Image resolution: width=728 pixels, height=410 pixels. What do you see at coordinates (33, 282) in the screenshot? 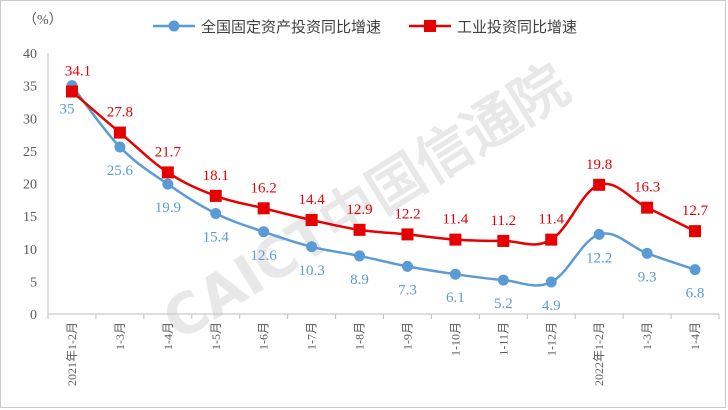
I see `y-tick-label: 5` at bounding box center [33, 282].